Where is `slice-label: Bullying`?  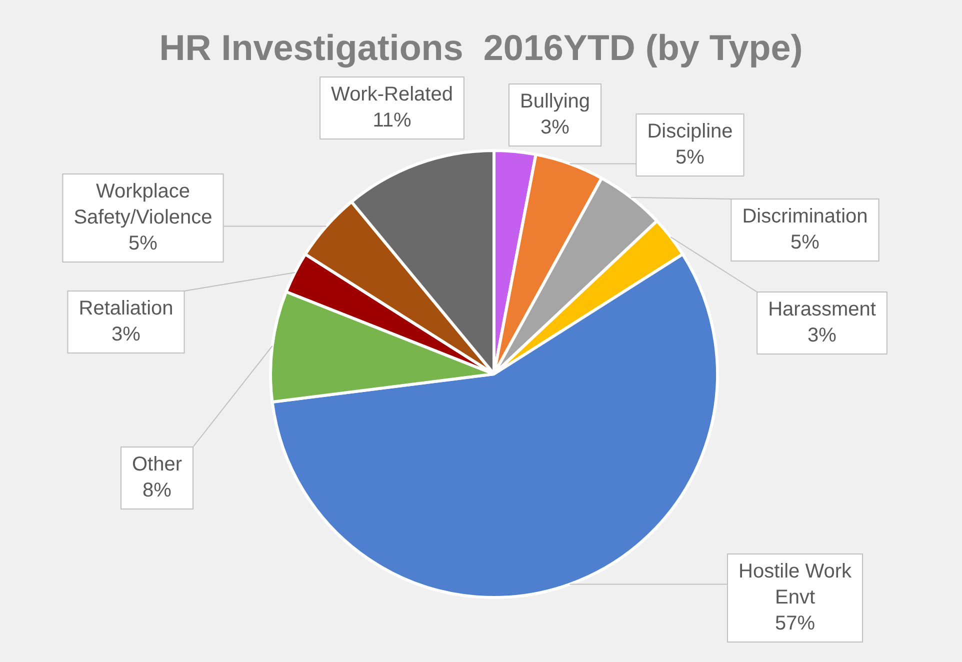
slice-label: Bullying is located at coordinates (555, 101).